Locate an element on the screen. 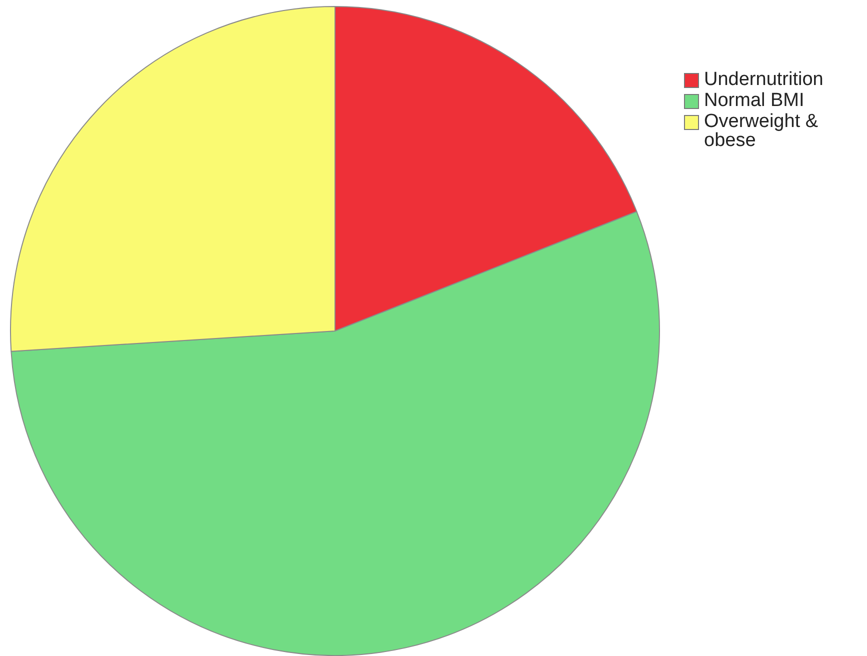 This screenshot has height=656, width=867. legend-label: Undernutrition is located at coordinates (764, 79).